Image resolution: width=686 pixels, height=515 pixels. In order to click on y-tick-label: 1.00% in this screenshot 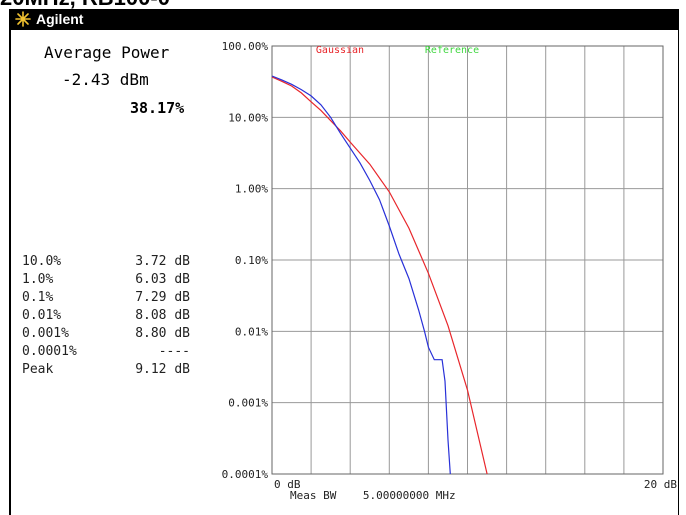, I will do `click(251, 189)`.